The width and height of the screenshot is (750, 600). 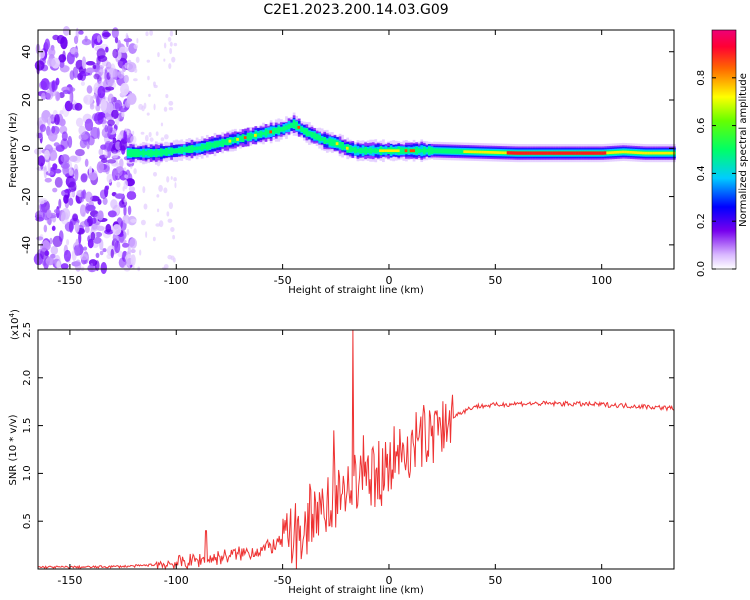 I want to click on snr-y-tick-label: 1.5, so click(x=27, y=426).